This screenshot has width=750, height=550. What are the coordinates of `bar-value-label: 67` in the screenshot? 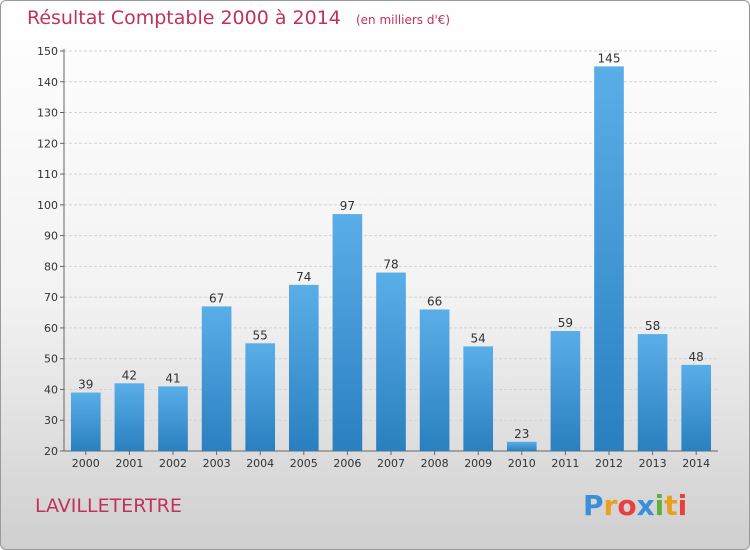 It's located at (216, 298).